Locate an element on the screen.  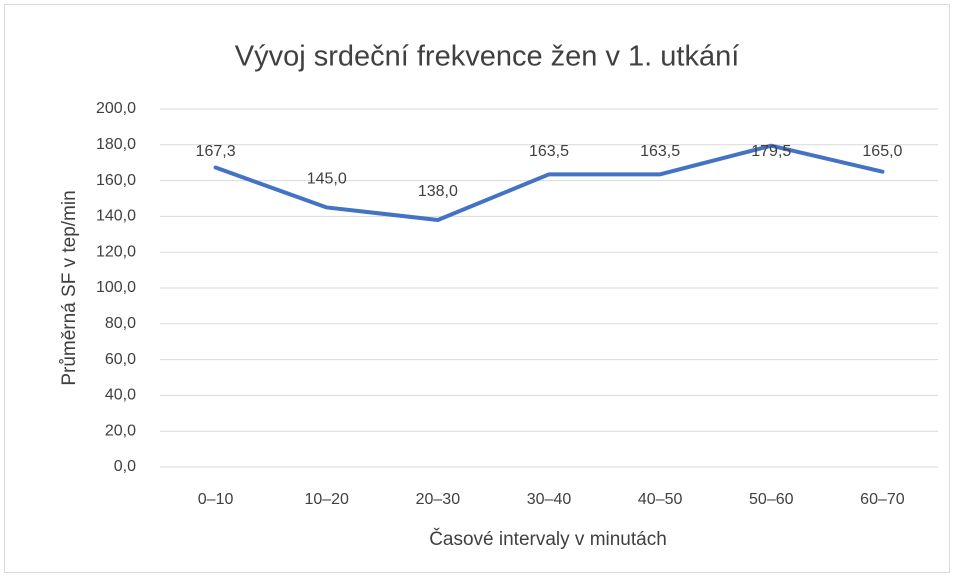
y-tick-label: 160,0 is located at coordinates (116, 180).